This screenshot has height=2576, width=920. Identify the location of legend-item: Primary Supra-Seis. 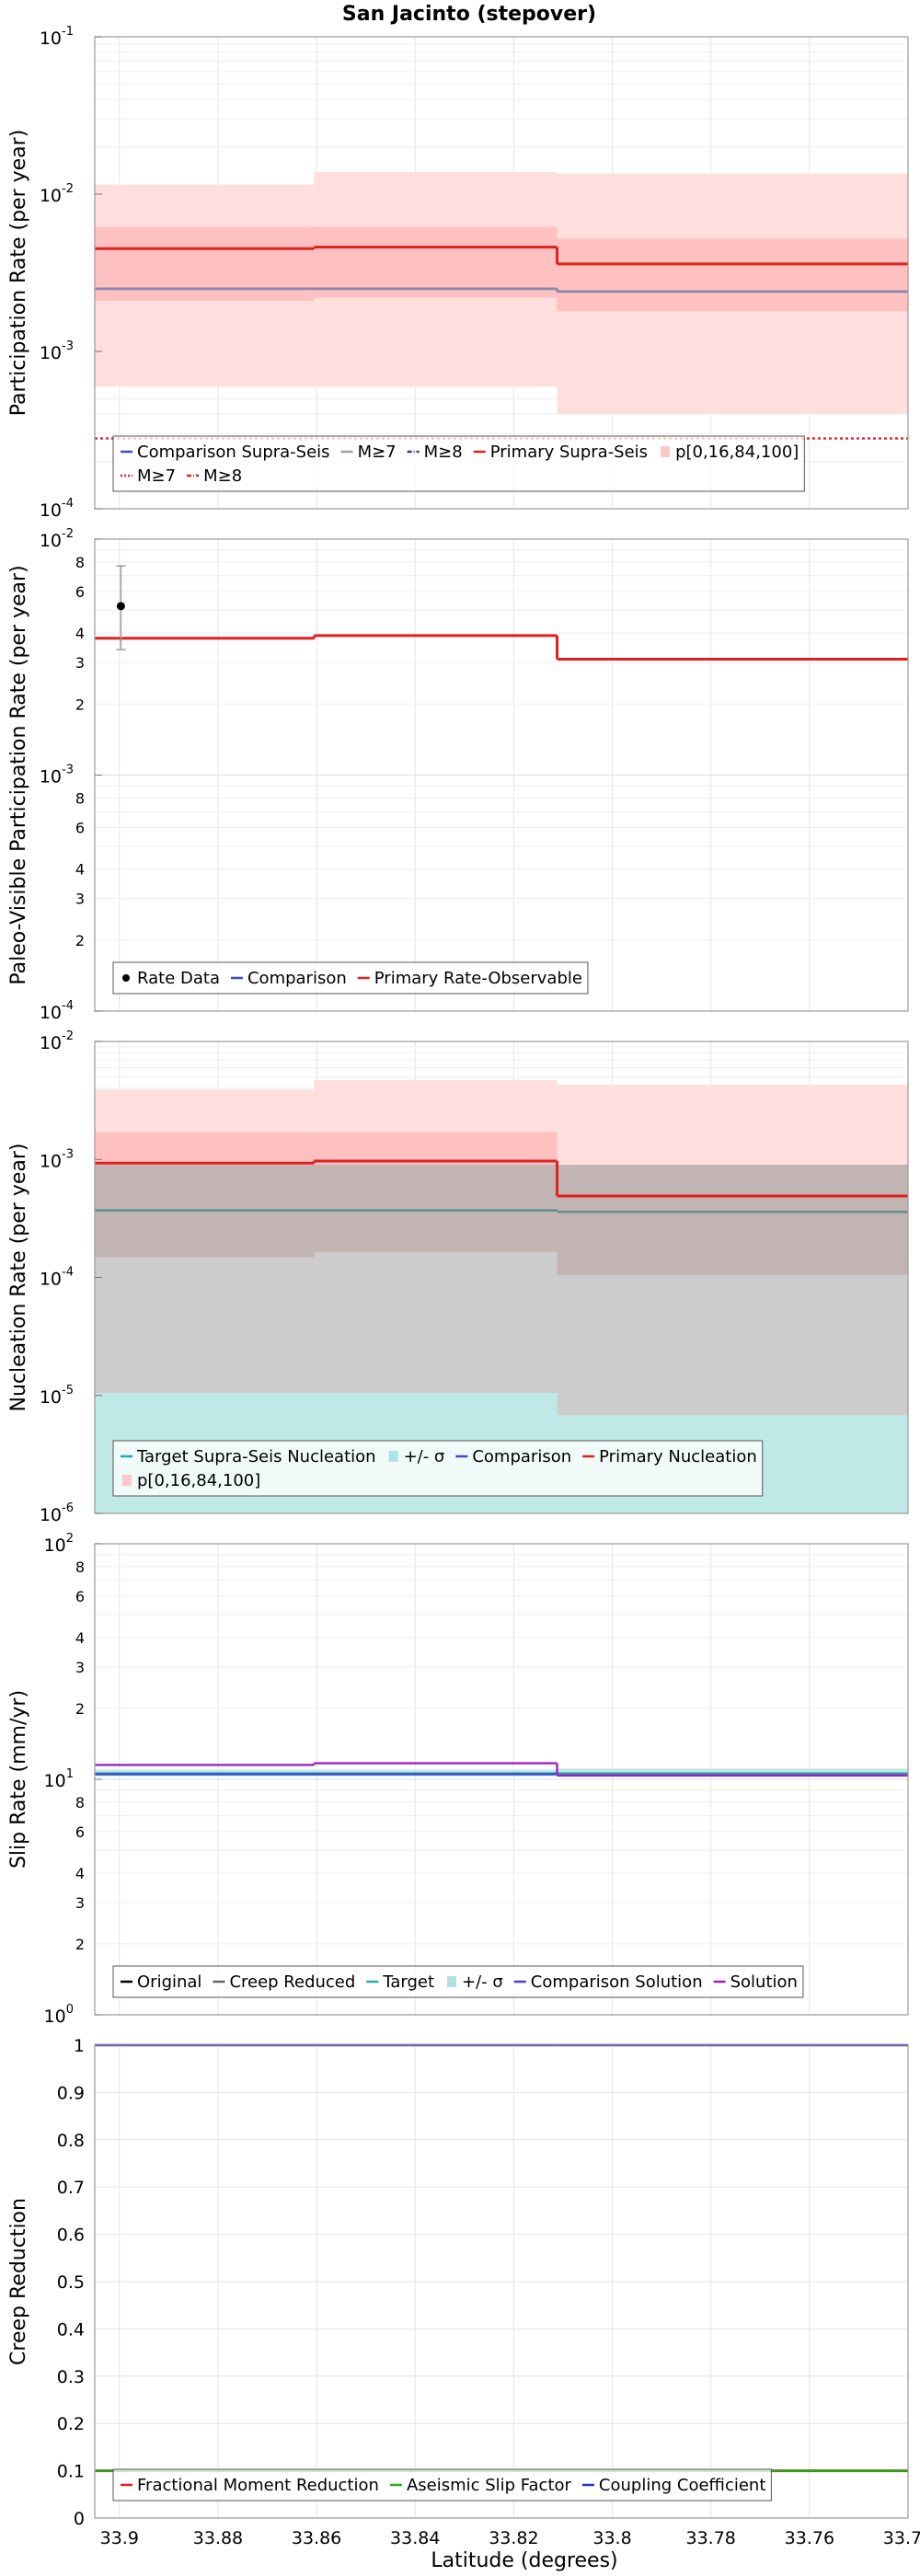
(560, 452).